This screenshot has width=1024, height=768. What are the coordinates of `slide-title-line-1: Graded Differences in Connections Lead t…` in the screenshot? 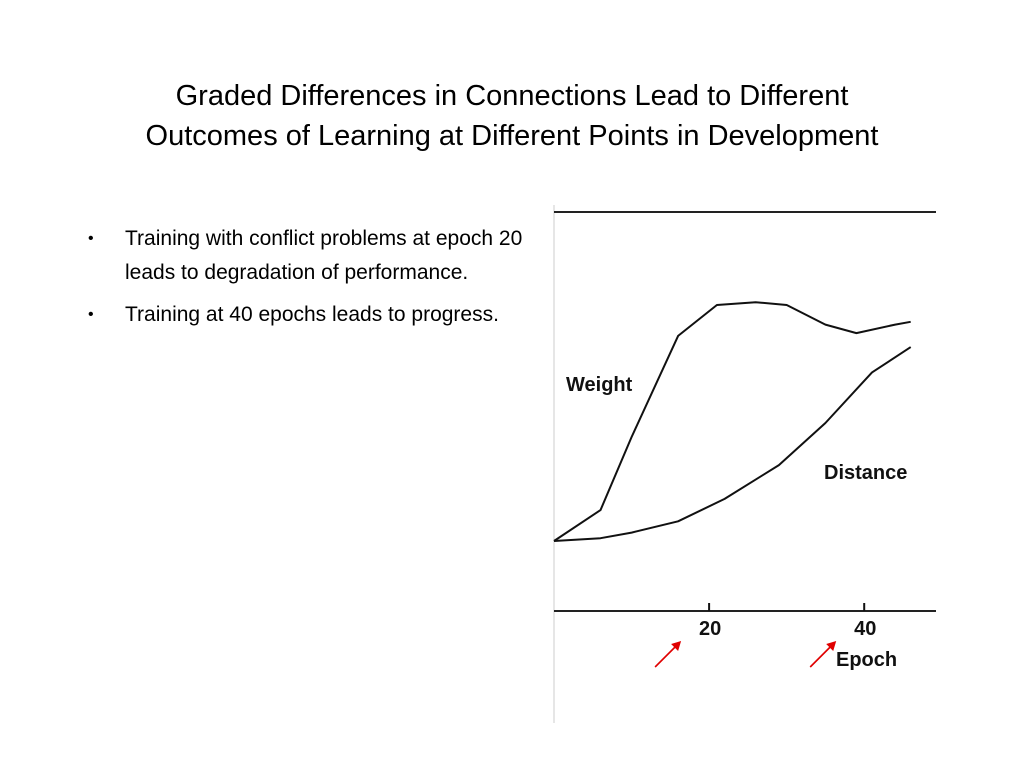 It's located at (512, 96).